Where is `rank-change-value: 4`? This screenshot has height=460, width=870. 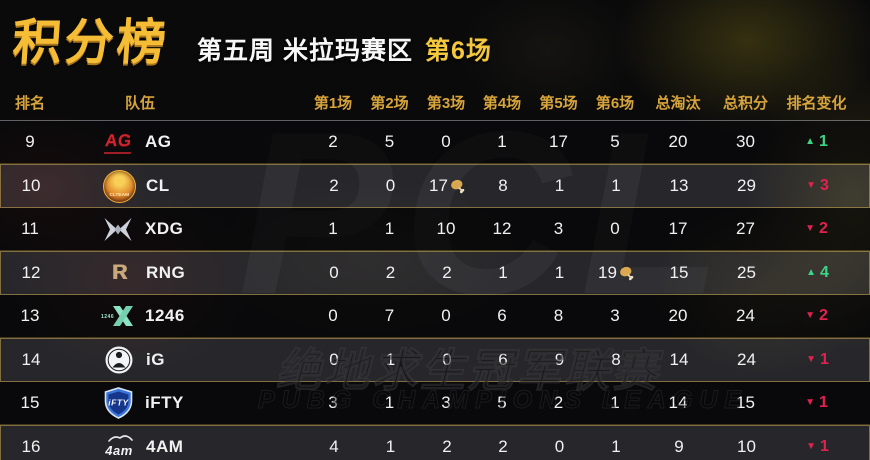 rank-change-value: 4 is located at coordinates (824, 272).